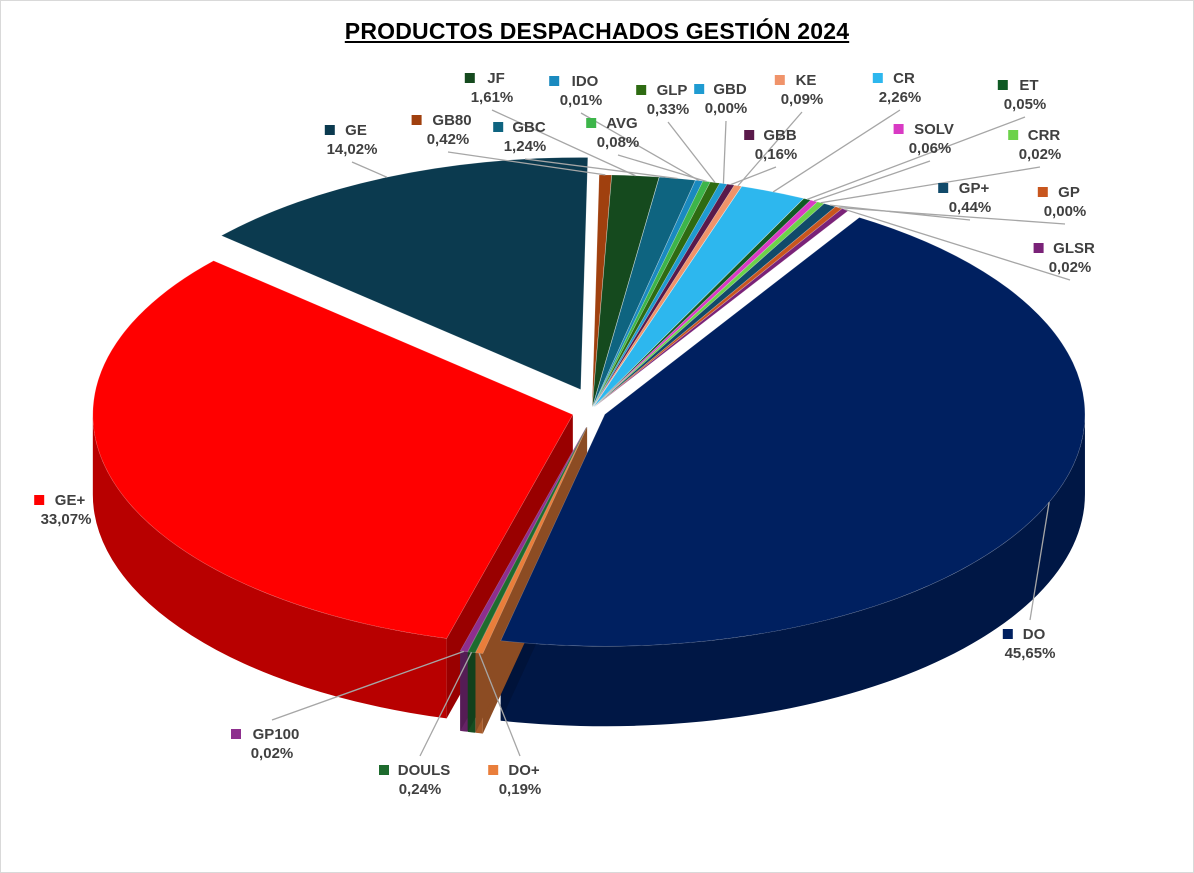 This screenshot has height=873, width=1194. Describe the element at coordinates (934, 129) in the screenshot. I see `slice-name-solv: SOLV` at that location.